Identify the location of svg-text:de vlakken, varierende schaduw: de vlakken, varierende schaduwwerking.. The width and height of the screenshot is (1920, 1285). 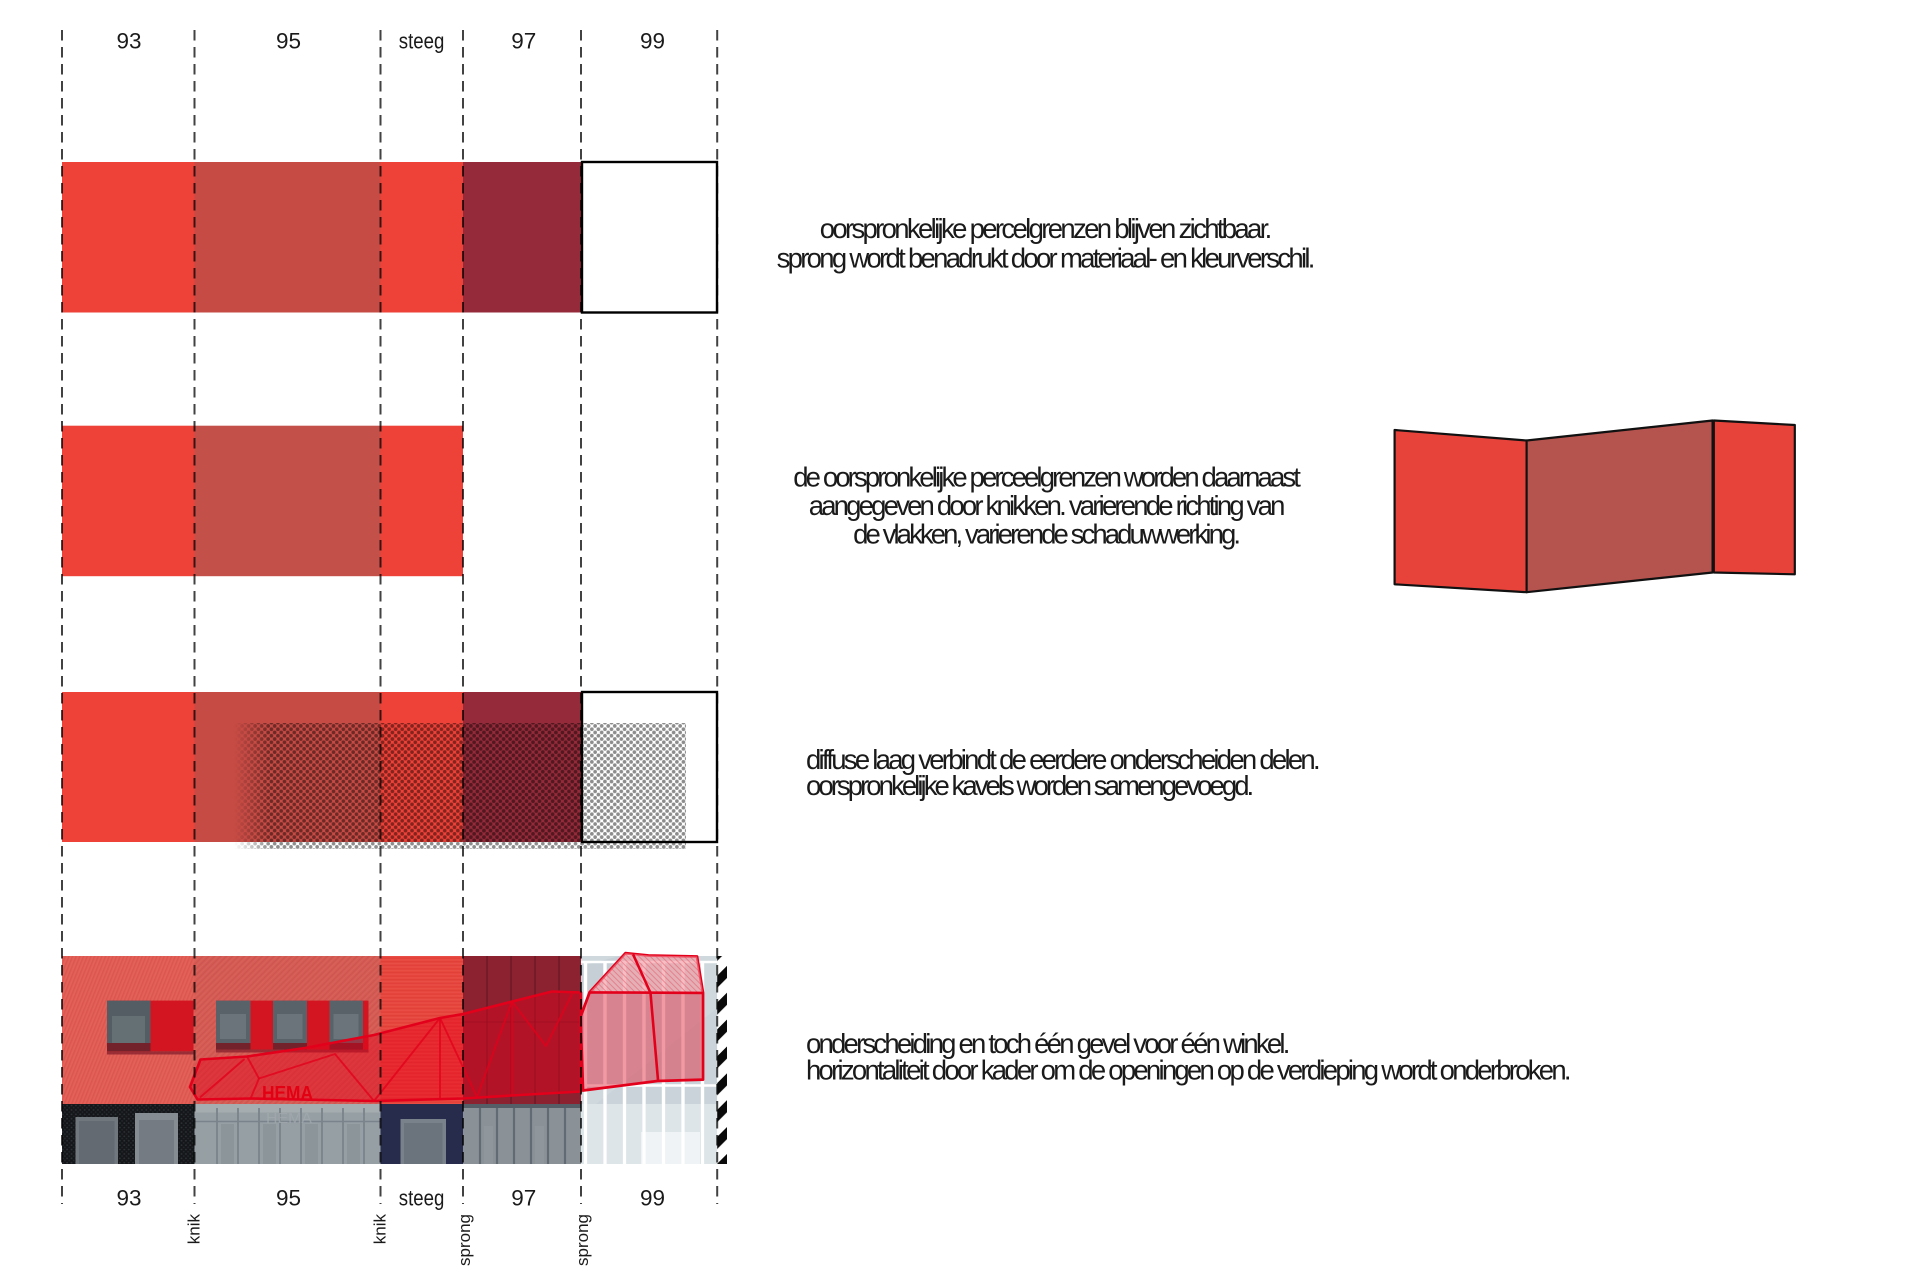
(1047, 534).